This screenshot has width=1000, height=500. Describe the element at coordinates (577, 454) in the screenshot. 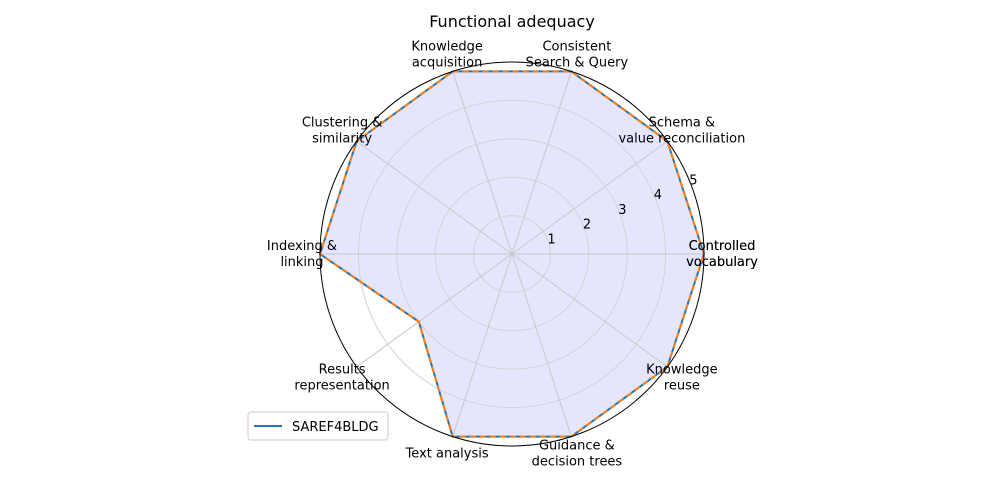

I see `category-label-8: Guidance & decision trees` at that location.